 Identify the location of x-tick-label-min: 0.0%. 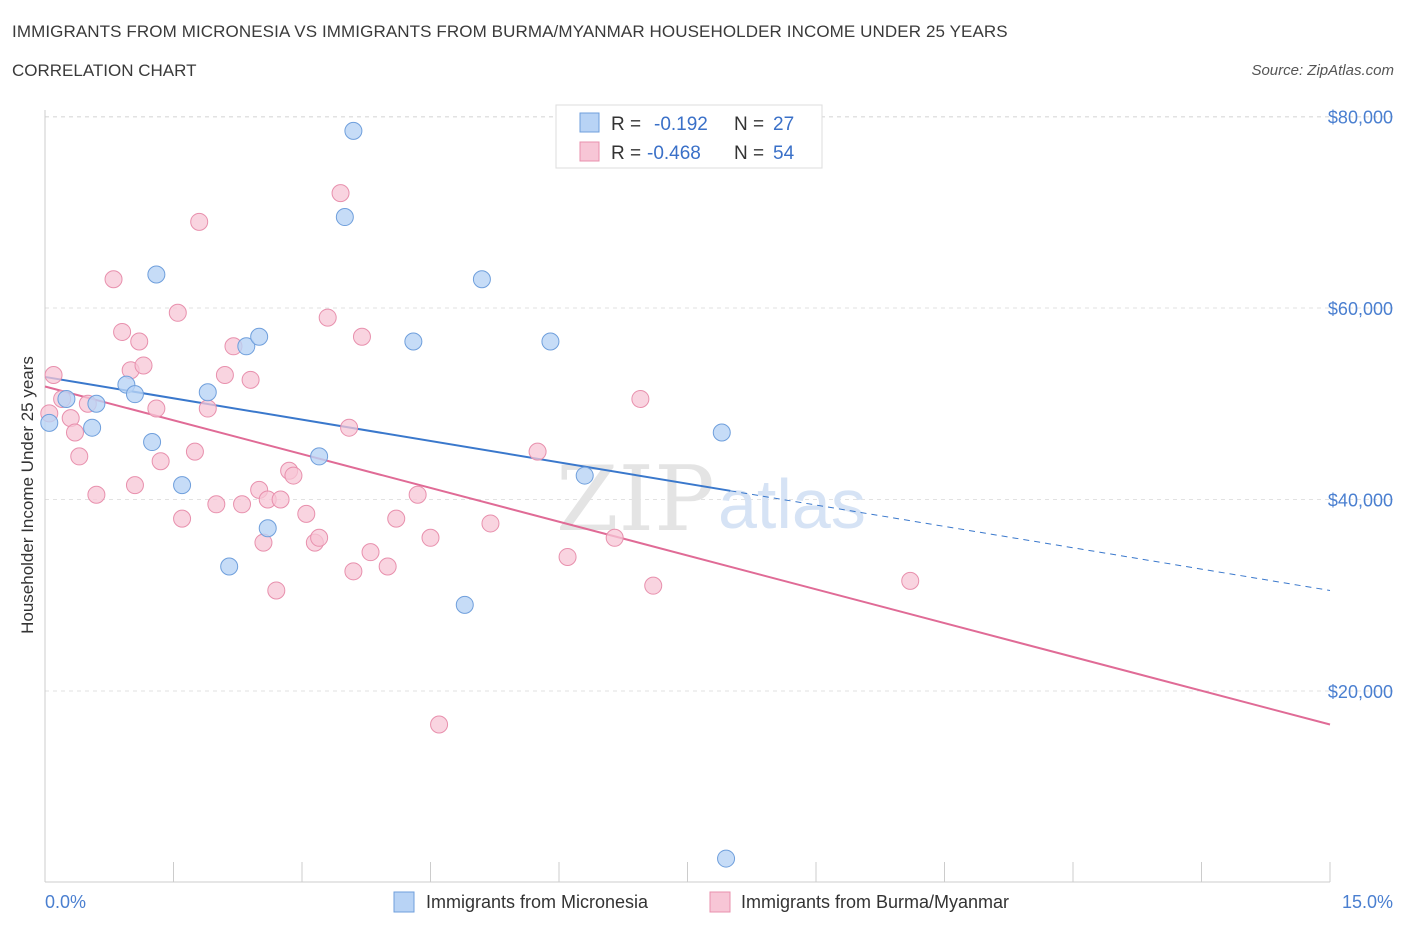
(65, 902).